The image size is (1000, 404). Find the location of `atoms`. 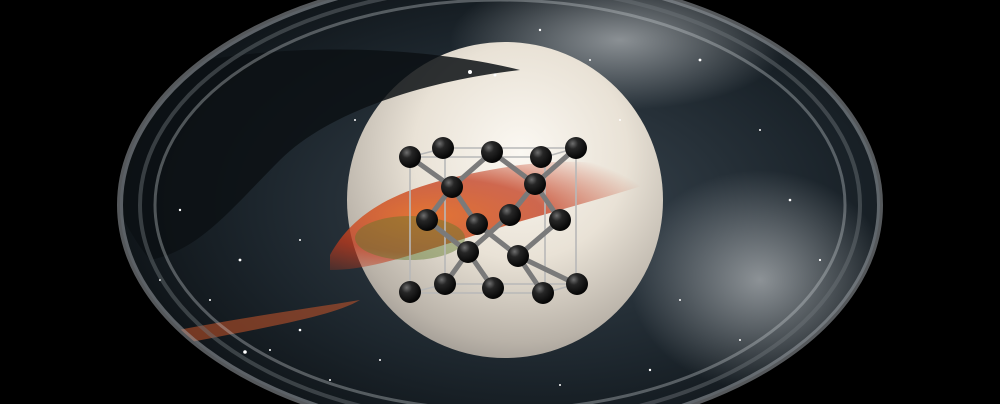

atoms is located at coordinates (493, 220).